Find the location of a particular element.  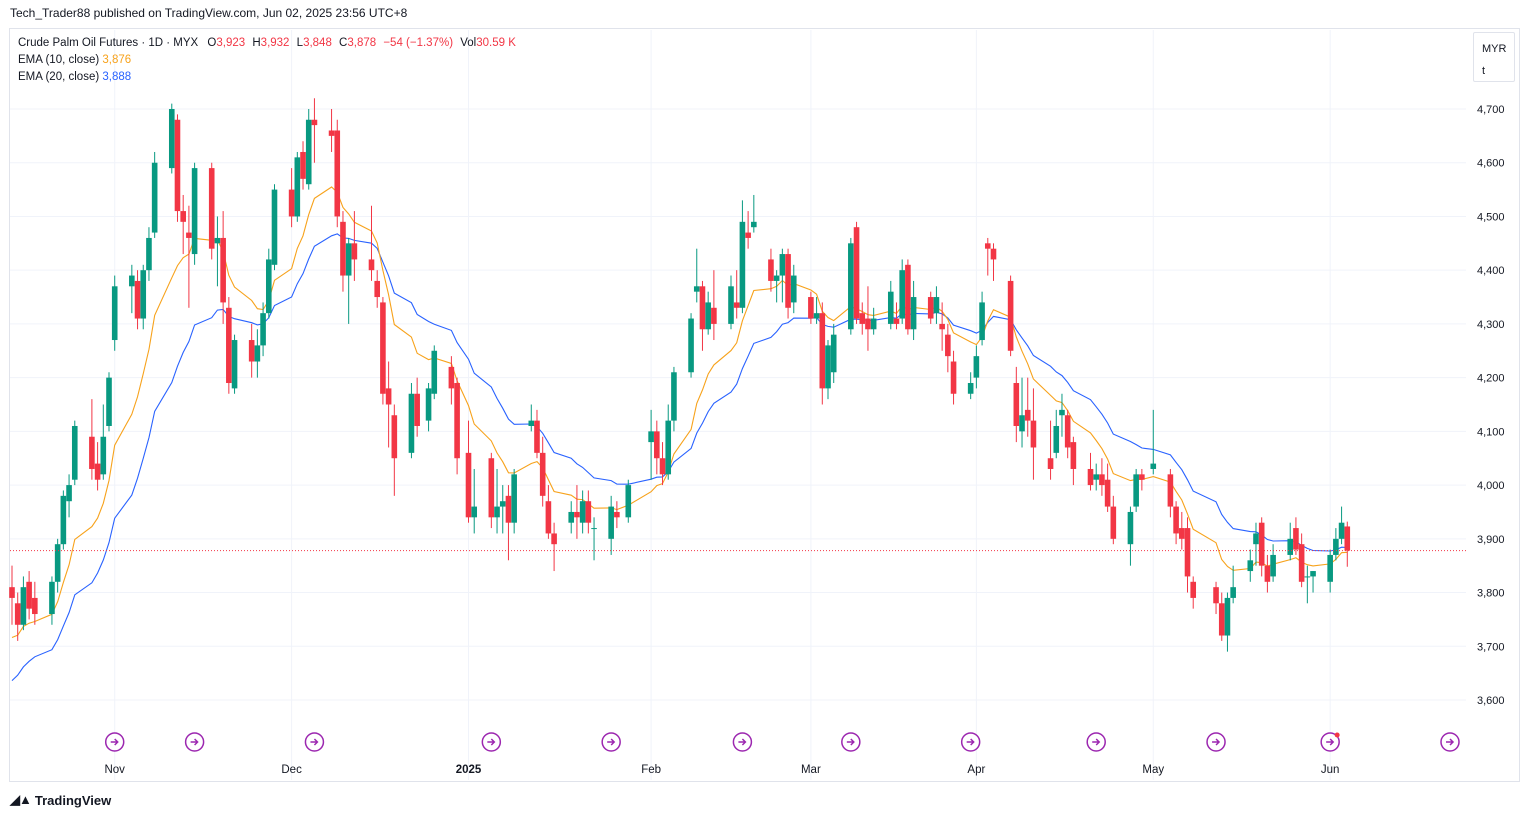

volume-label: Vol is located at coordinates (468, 43).